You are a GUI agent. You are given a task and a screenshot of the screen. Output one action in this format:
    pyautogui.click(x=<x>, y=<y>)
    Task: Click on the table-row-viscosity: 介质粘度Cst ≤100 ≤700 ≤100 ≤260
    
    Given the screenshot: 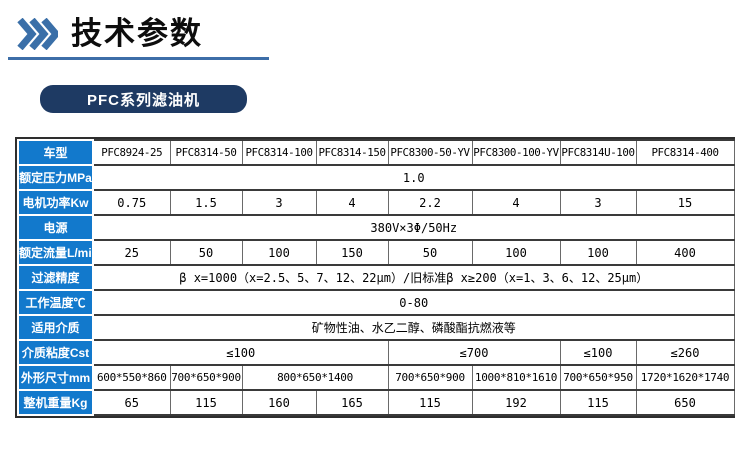 What is the action you would take?
    pyautogui.click(x=376, y=352)
    